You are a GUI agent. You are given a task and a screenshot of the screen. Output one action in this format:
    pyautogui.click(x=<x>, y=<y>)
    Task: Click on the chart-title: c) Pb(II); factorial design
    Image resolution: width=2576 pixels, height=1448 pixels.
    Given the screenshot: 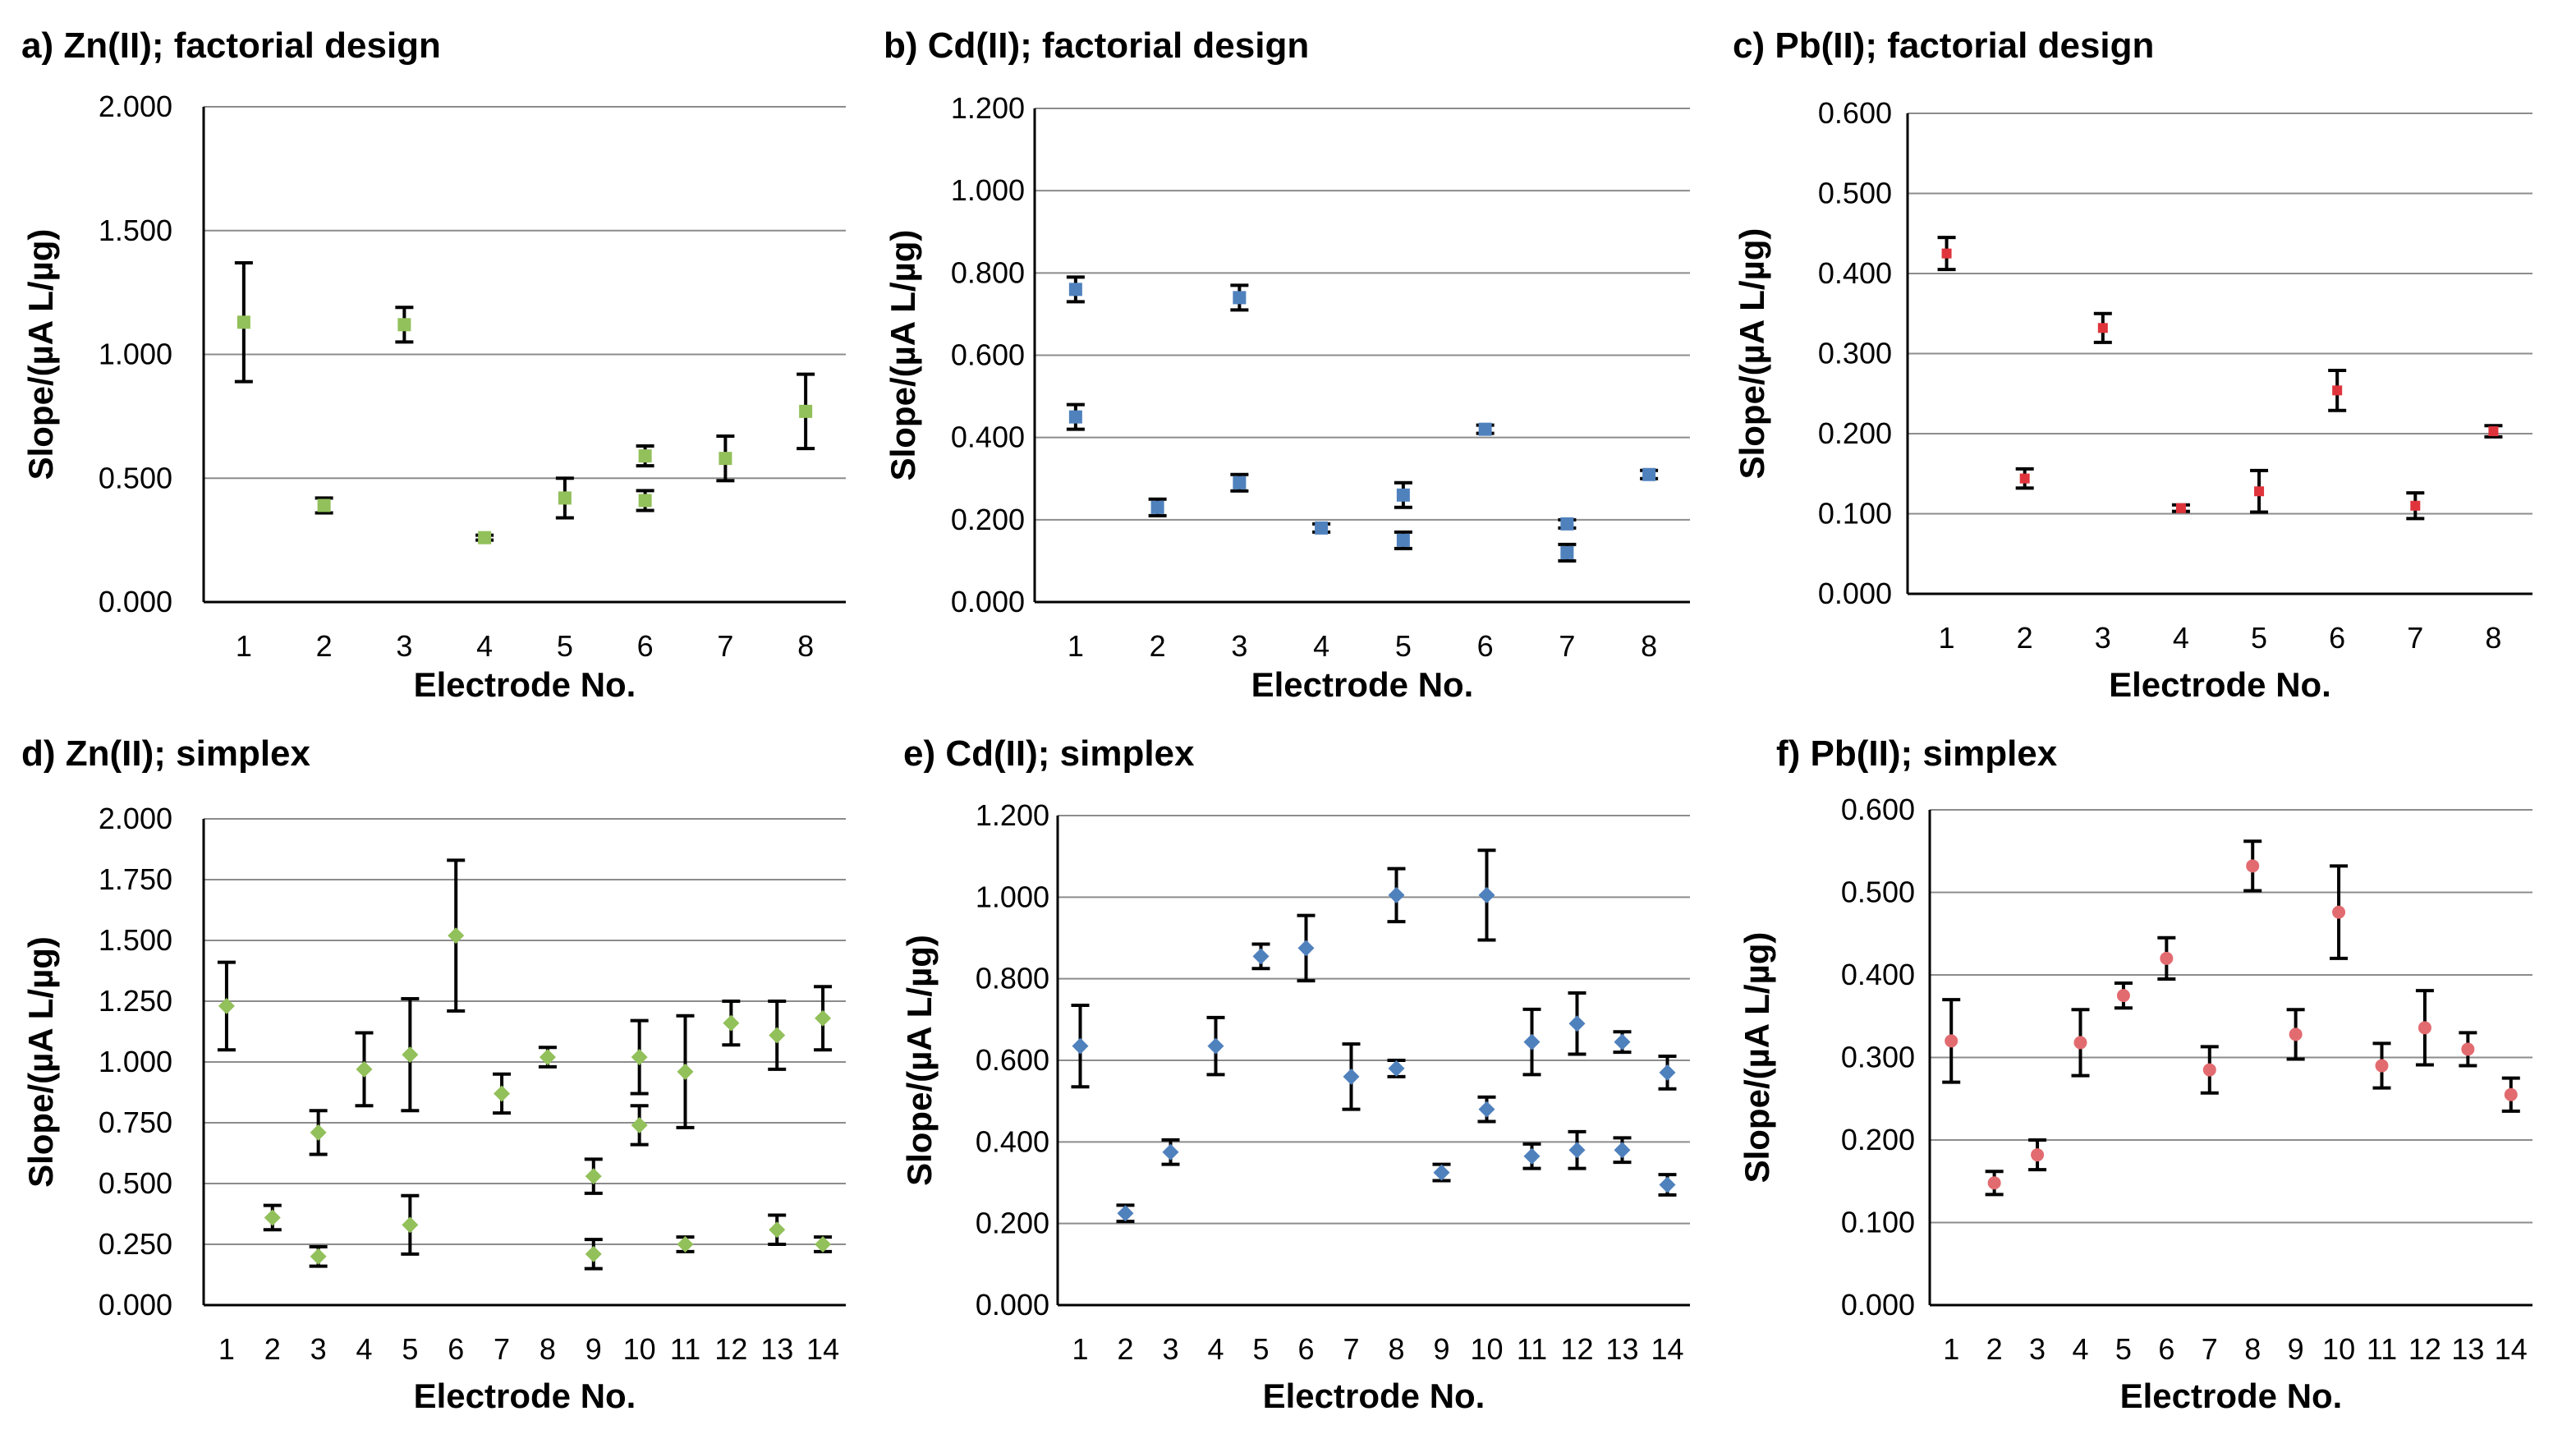 What is the action you would take?
    pyautogui.click(x=1943, y=45)
    